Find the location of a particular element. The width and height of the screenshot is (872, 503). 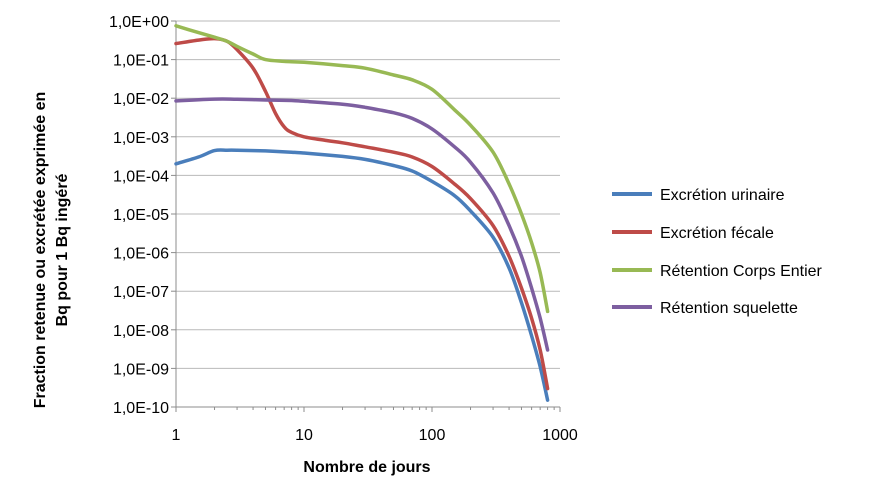

x-axis-title: Nombre de jours is located at coordinates (366, 467).